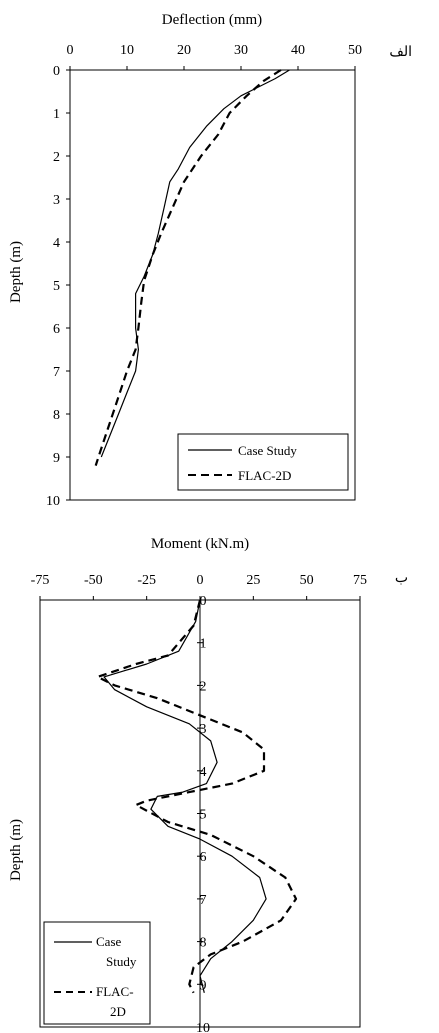 The image size is (439, 1033). What do you see at coordinates (267, 450) in the screenshot?
I see `legend-label-case-study: Case Study` at bounding box center [267, 450].